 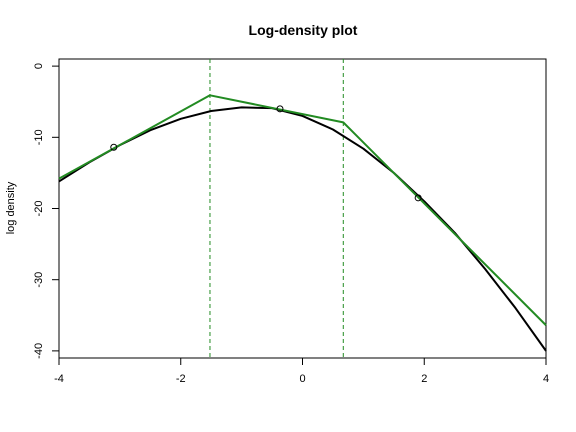 I want to click on y-tick-label: -40, so click(x=39, y=351).